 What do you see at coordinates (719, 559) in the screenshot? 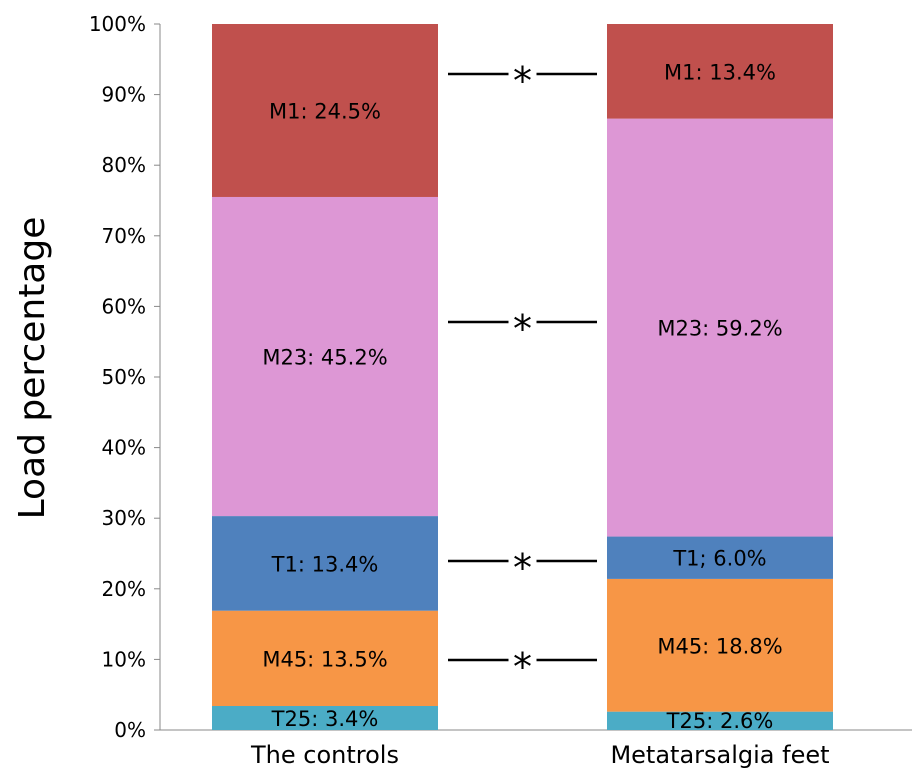
I see `bar-segment-label: T1; 6.0%` at bounding box center [719, 559].